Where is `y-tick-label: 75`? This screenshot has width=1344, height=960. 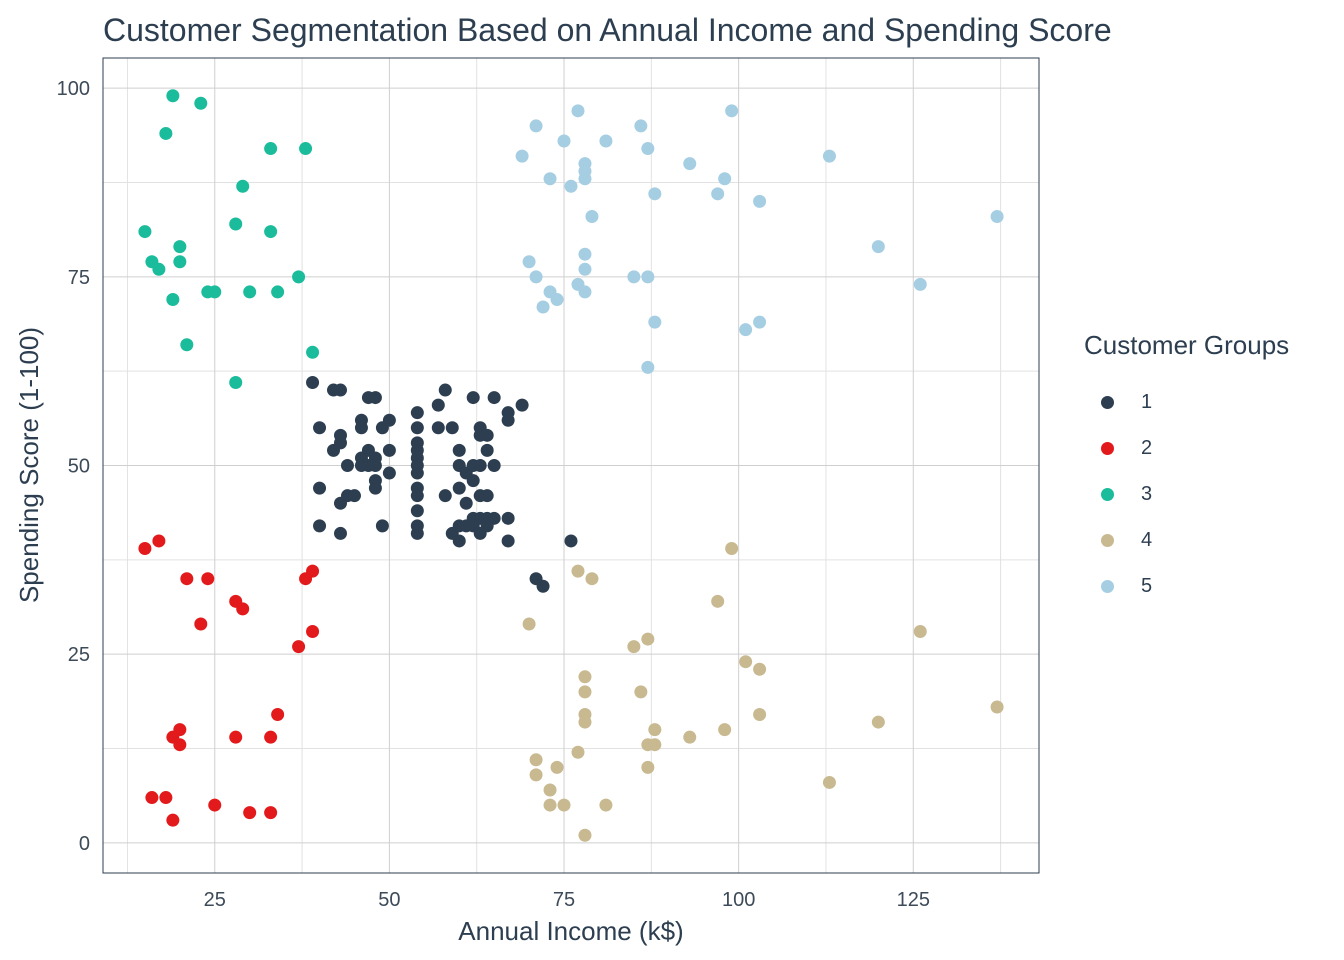
y-tick-label: 75 is located at coordinates (79, 278).